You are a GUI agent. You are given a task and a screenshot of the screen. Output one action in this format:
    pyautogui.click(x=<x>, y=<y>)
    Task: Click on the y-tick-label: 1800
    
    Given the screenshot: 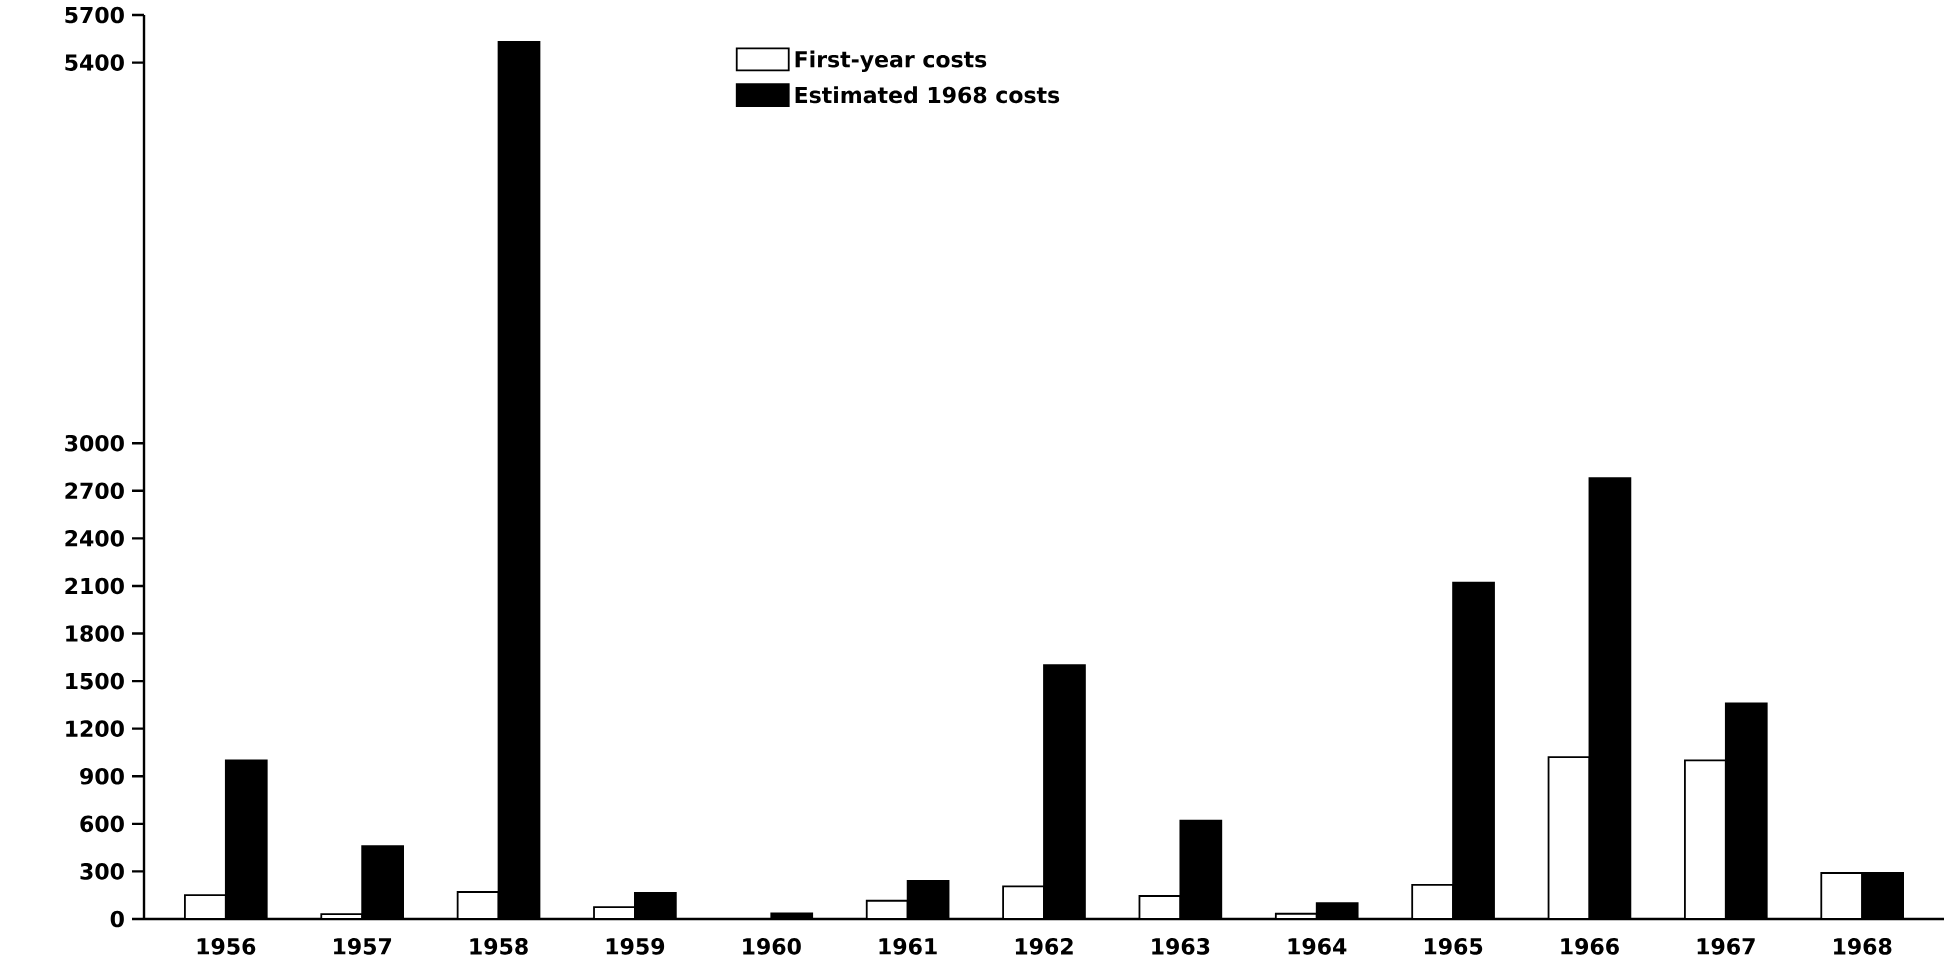 What is the action you would take?
    pyautogui.click(x=95, y=633)
    